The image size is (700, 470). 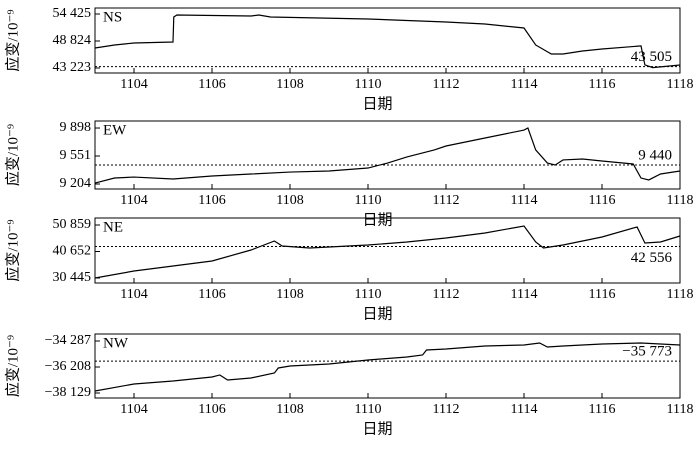 What do you see at coordinates (647, 352) in the screenshot?
I see `reference-label: −35 773` at bounding box center [647, 352].